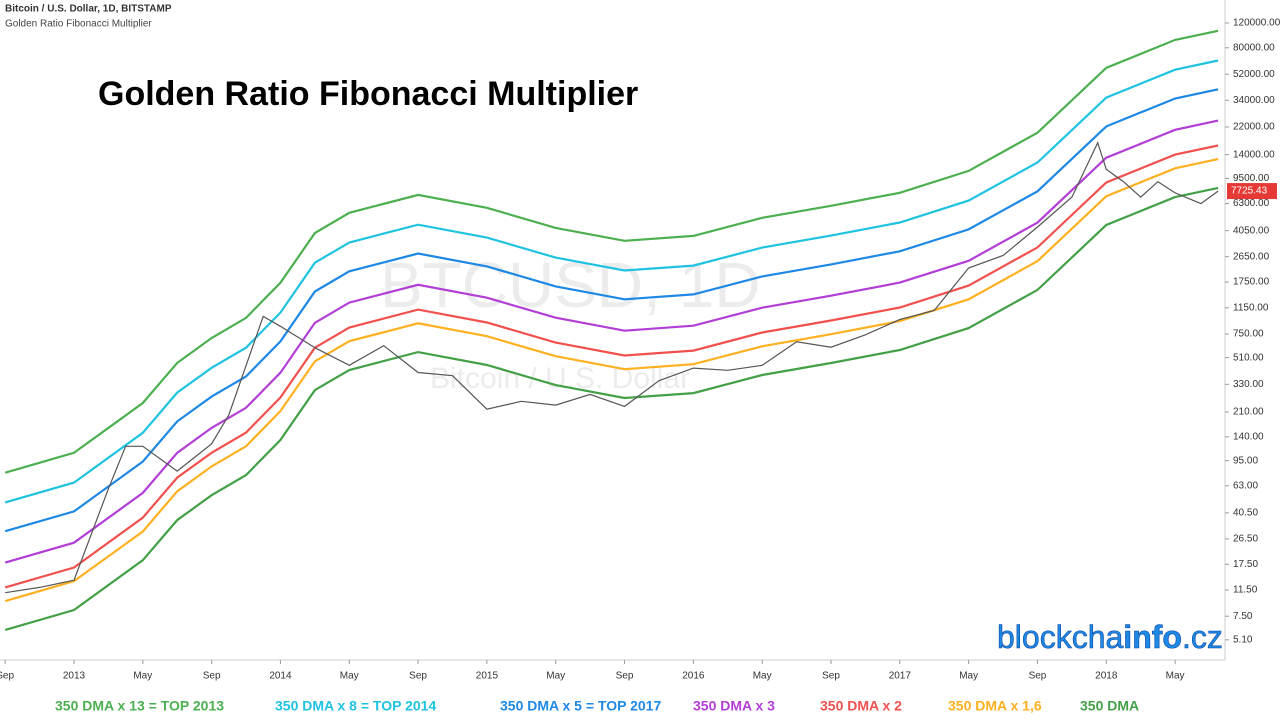 This screenshot has height=725, width=1280. I want to click on indicator-name: Golden Ratio Fibonacci Multiplier, so click(78, 24).